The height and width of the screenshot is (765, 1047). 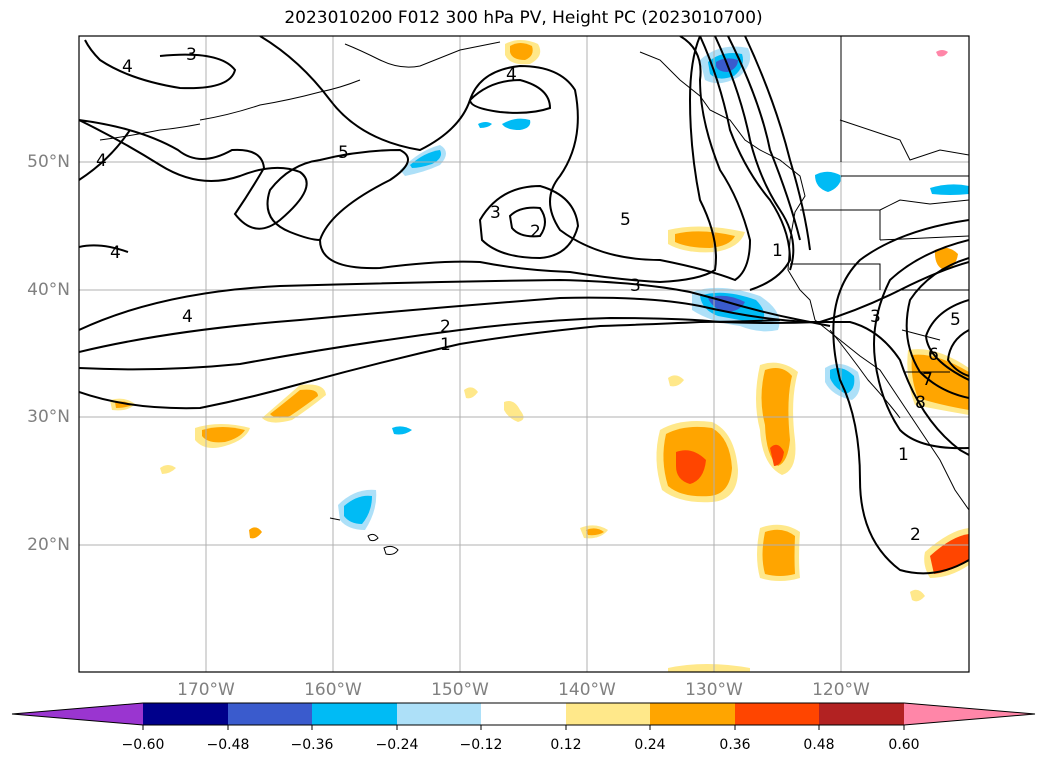 I want to click on lon-label-140w: 140°W, so click(x=587, y=690).